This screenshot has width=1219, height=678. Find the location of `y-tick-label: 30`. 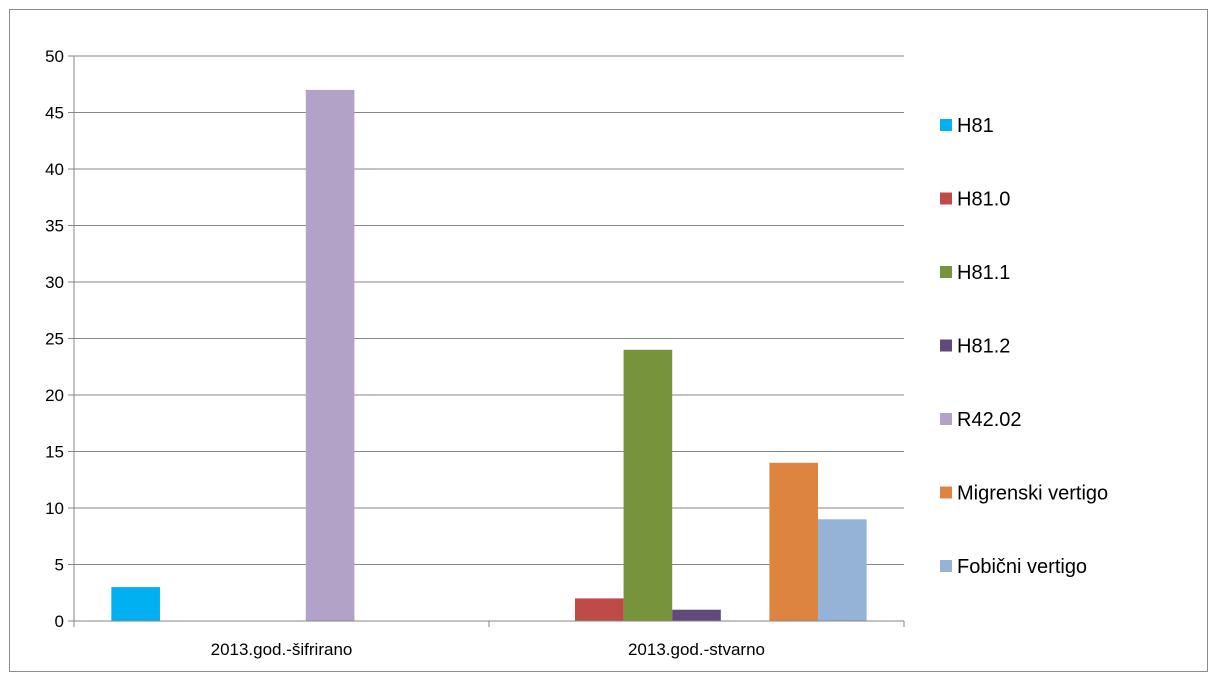

y-tick-label: 30 is located at coordinates (54, 282).